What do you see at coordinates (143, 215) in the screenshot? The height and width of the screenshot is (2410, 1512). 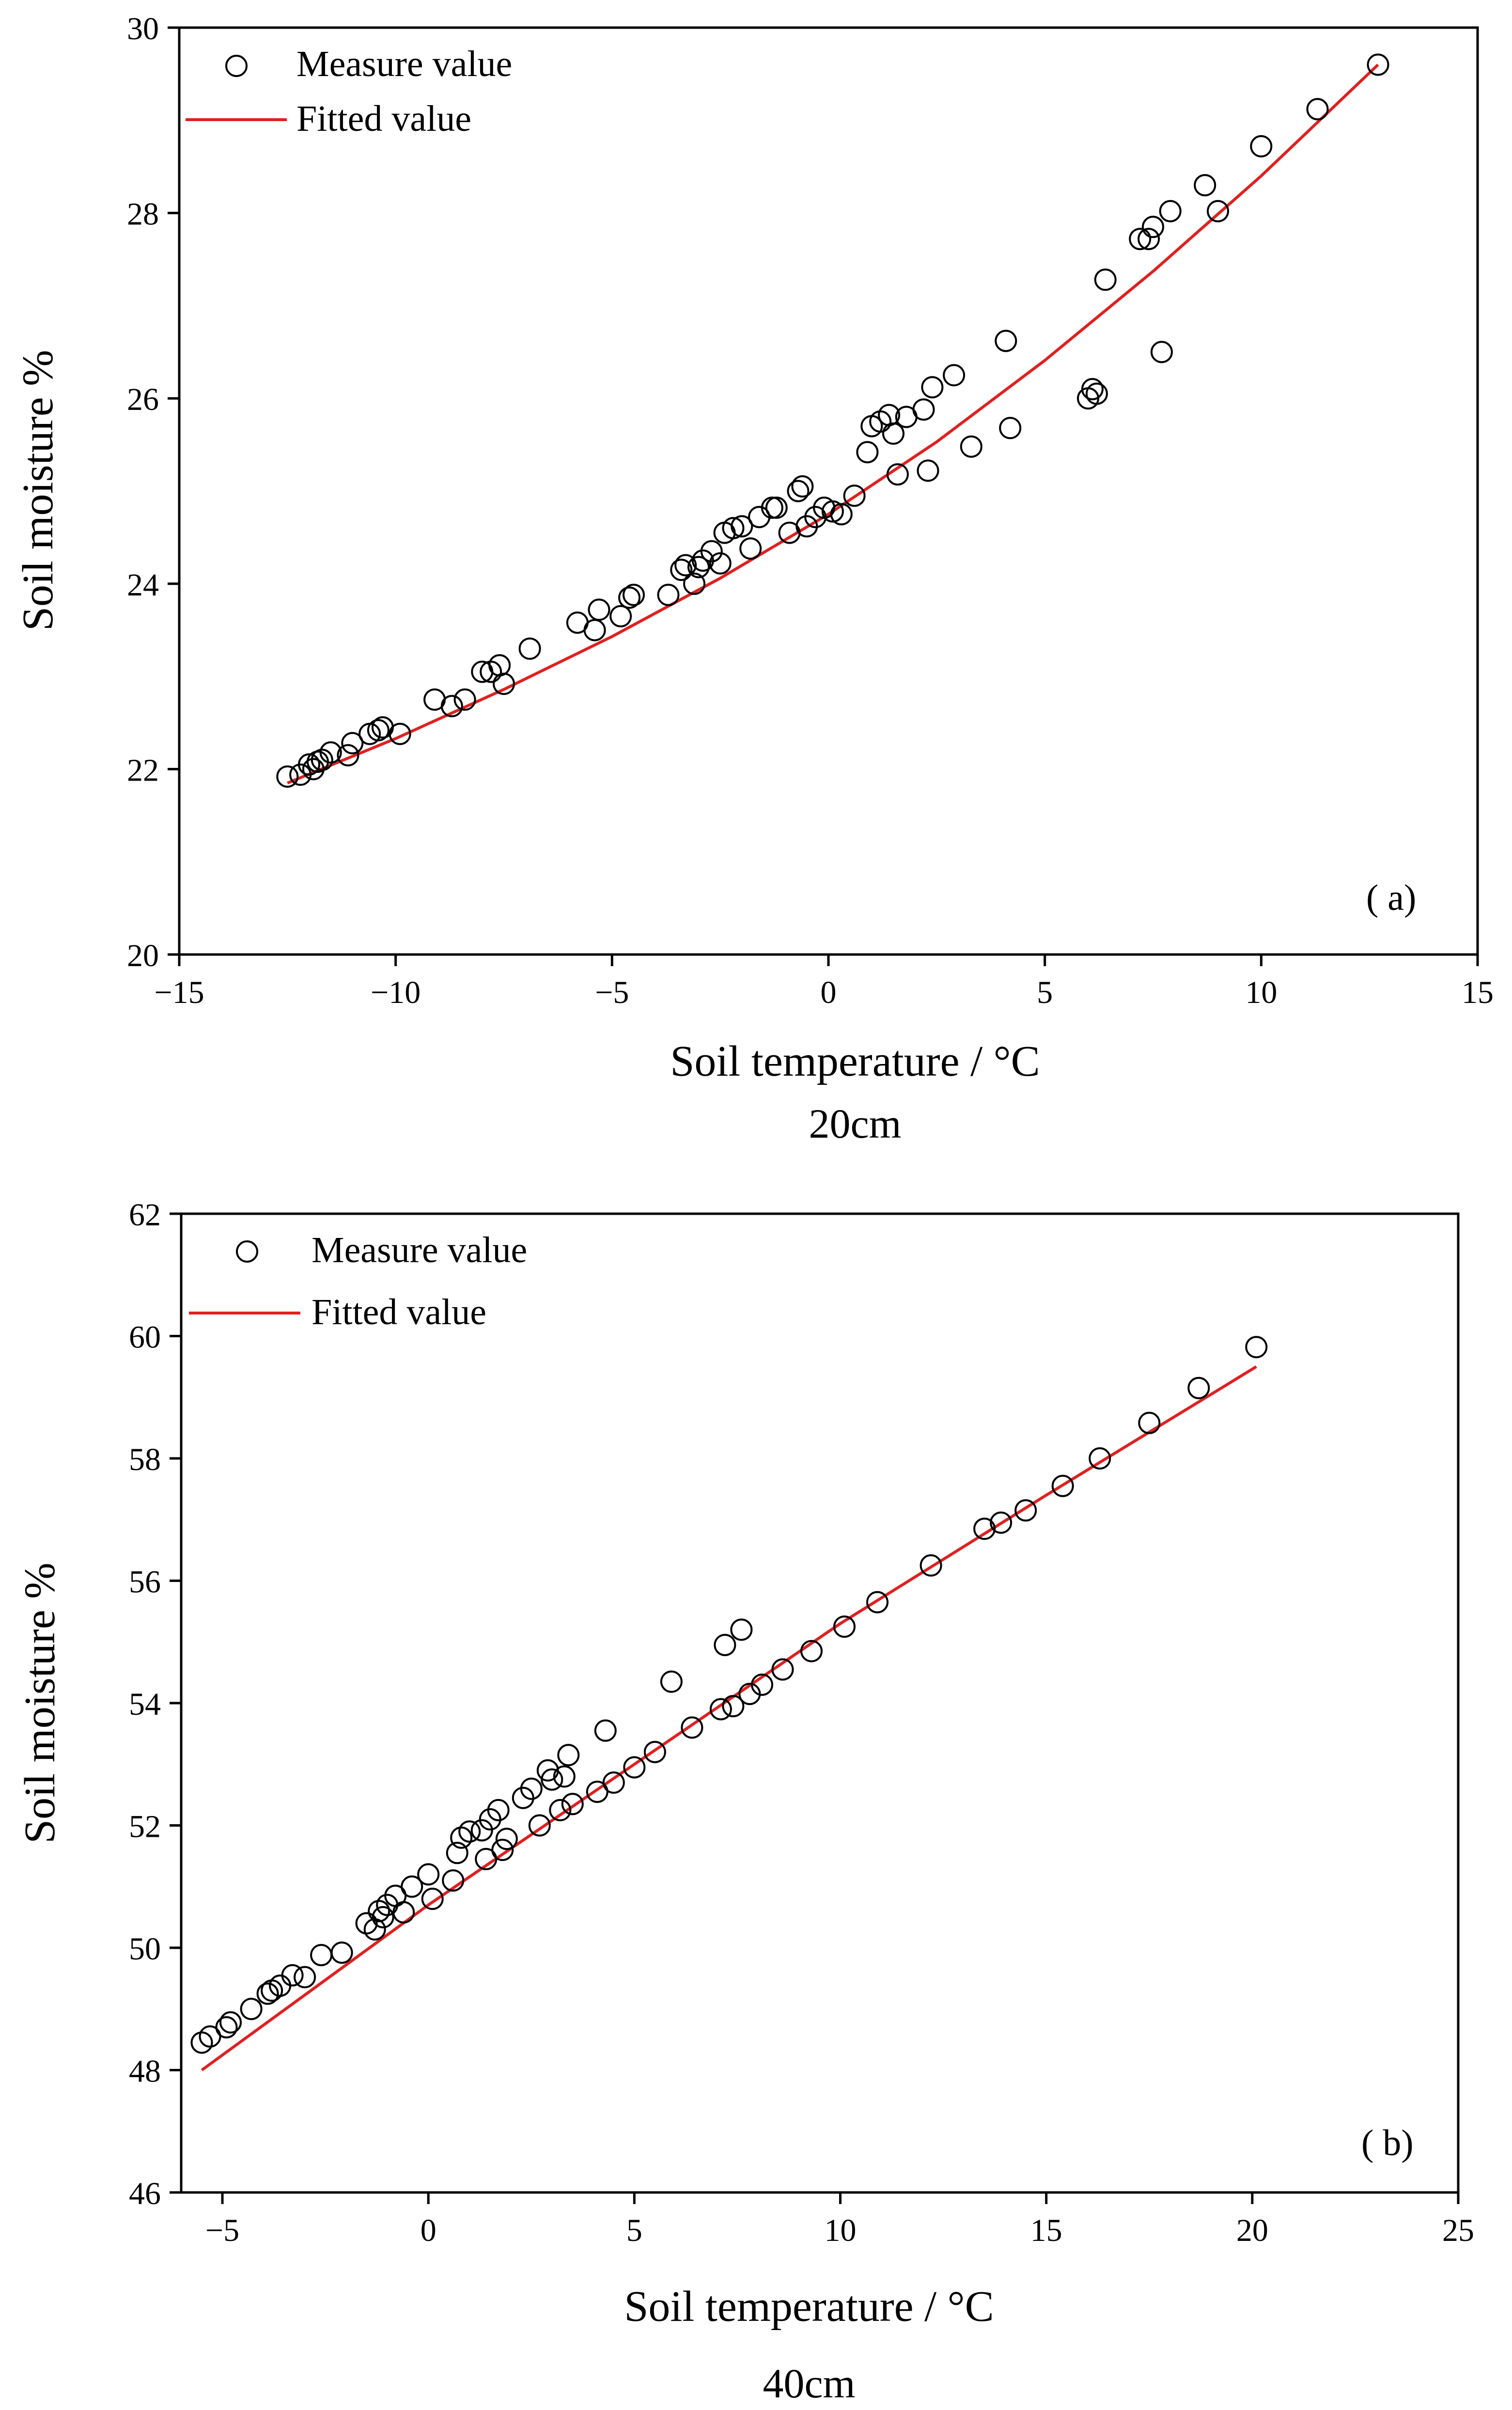 I see `y-tick-label: 28` at bounding box center [143, 215].